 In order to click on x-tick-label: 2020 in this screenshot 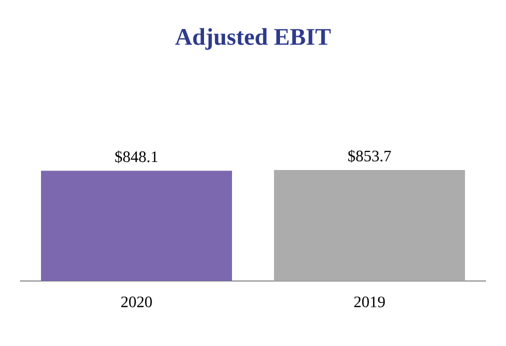, I will do `click(136, 302)`.